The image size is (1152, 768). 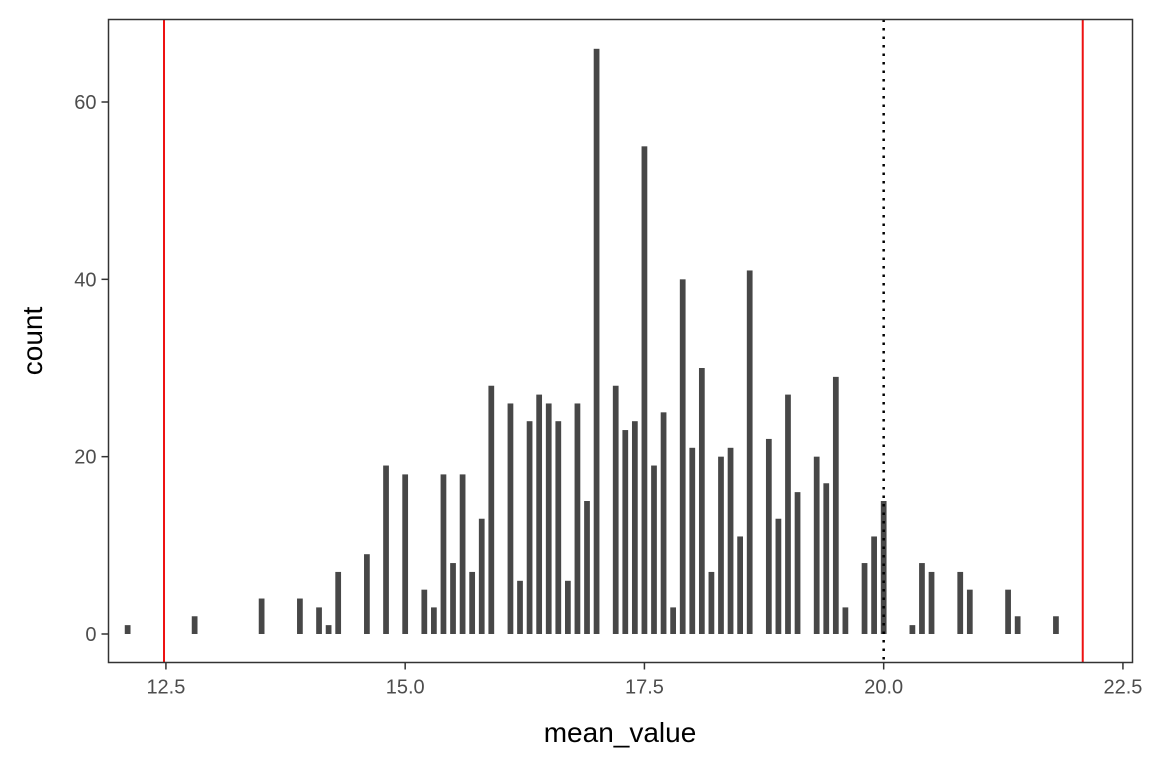 What do you see at coordinates (165, 688) in the screenshot?
I see `x-tick-label: 12.5` at bounding box center [165, 688].